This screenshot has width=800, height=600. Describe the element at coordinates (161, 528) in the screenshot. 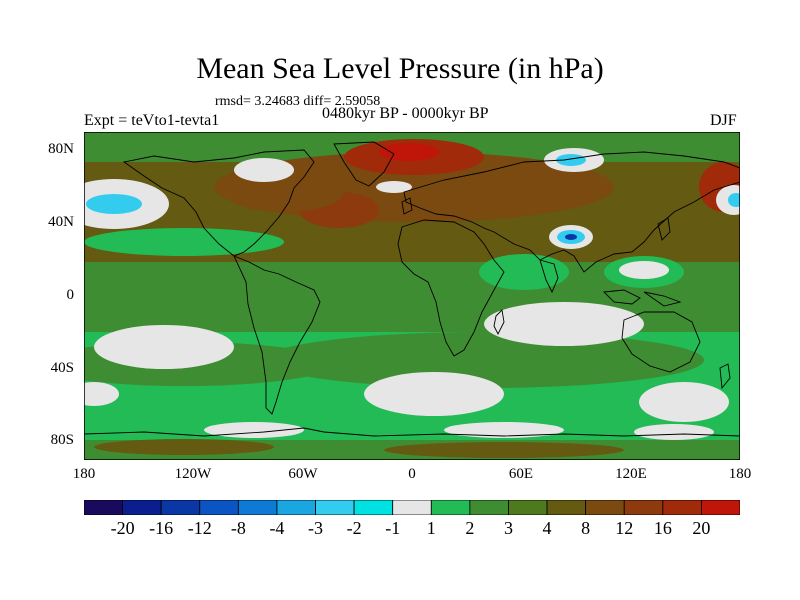

I see `colorbar-label: -16` at that location.